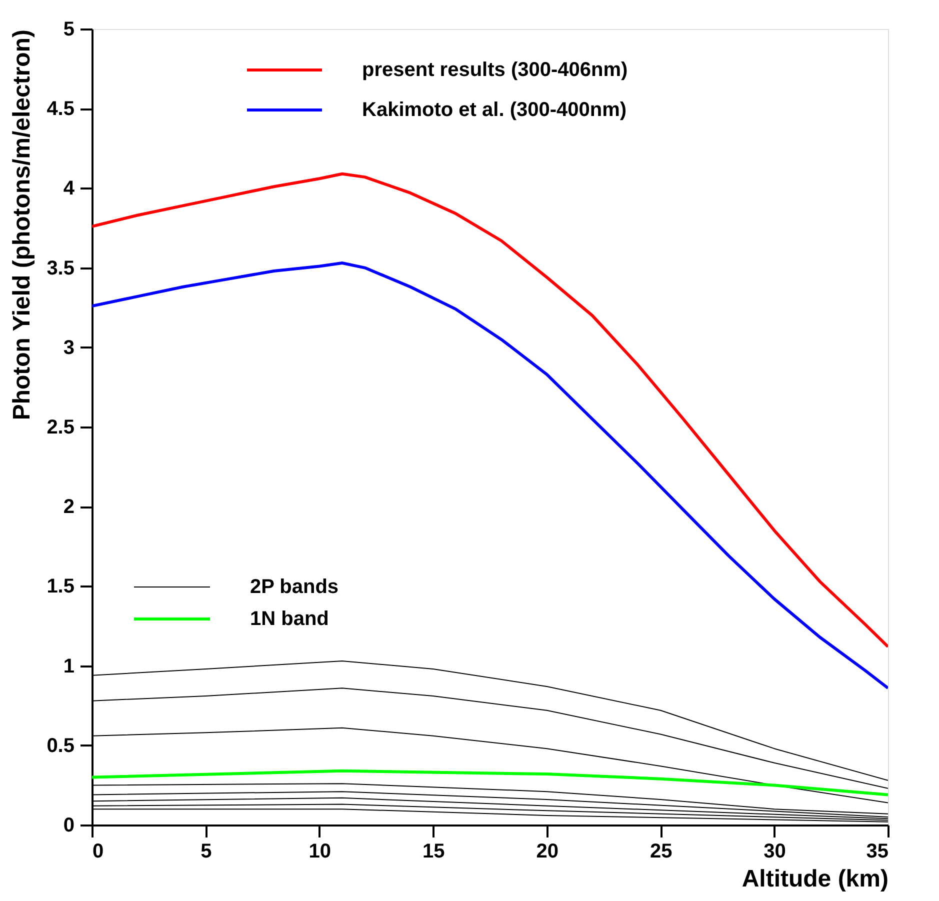 The image size is (939, 901). I want to click on x-tick-label: 5, so click(206, 851).